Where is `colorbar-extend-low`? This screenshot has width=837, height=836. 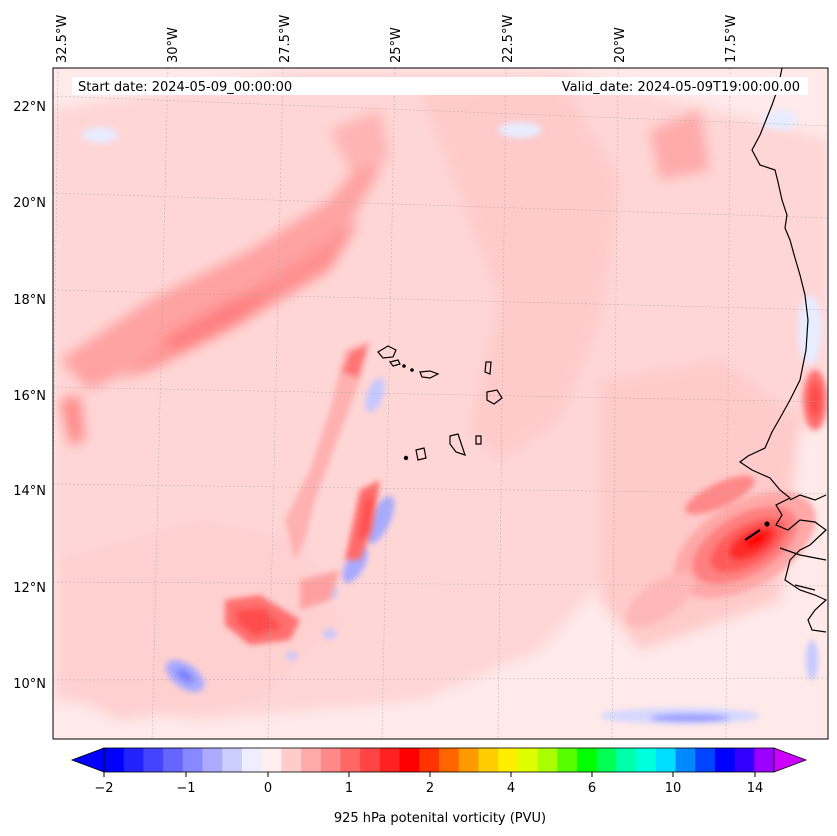
colorbar-extend-low is located at coordinates (88, 760).